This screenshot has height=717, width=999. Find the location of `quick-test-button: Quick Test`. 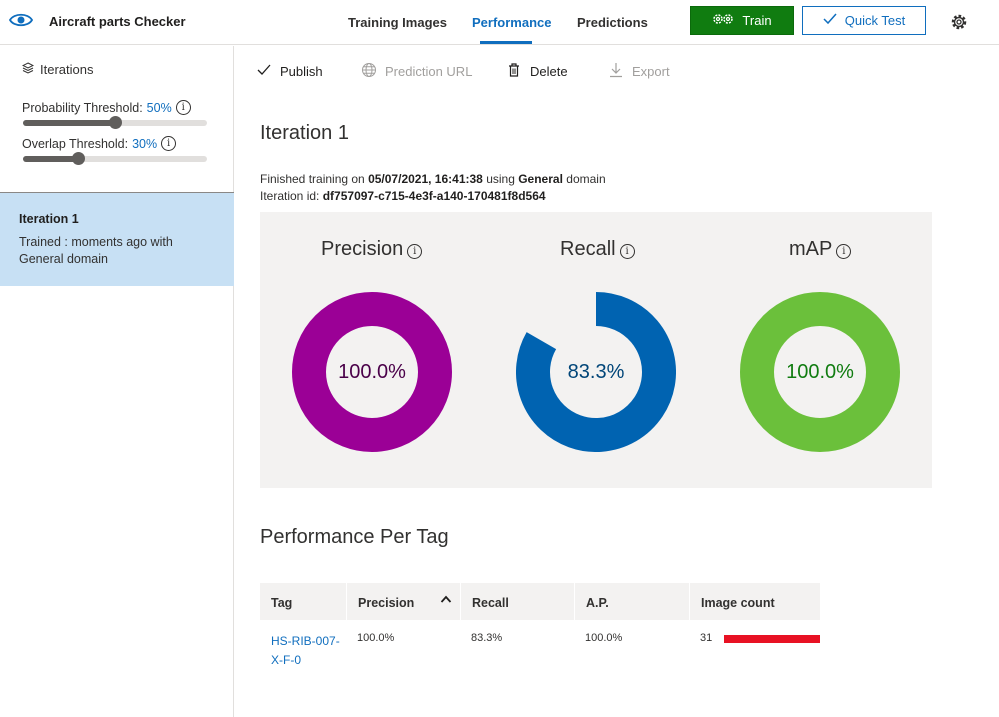

quick-test-button: Quick Test is located at coordinates (864, 20).